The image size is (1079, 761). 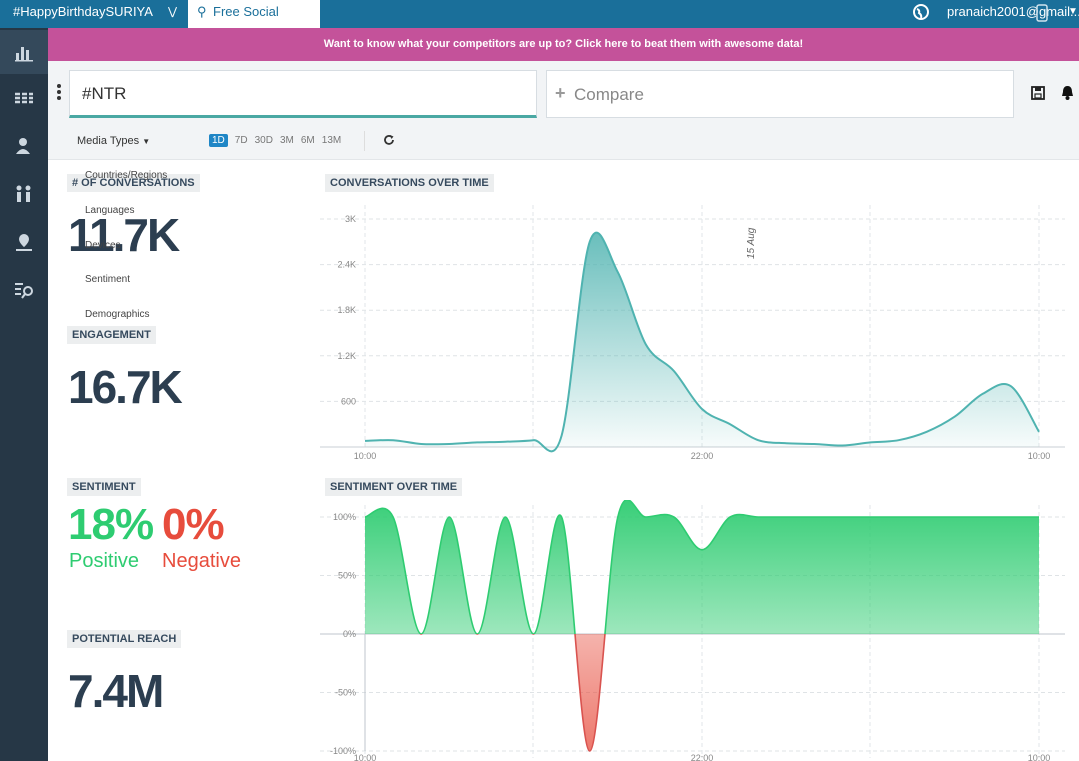 I want to click on dropdown-item-devices: Devices, so click(x=103, y=245).